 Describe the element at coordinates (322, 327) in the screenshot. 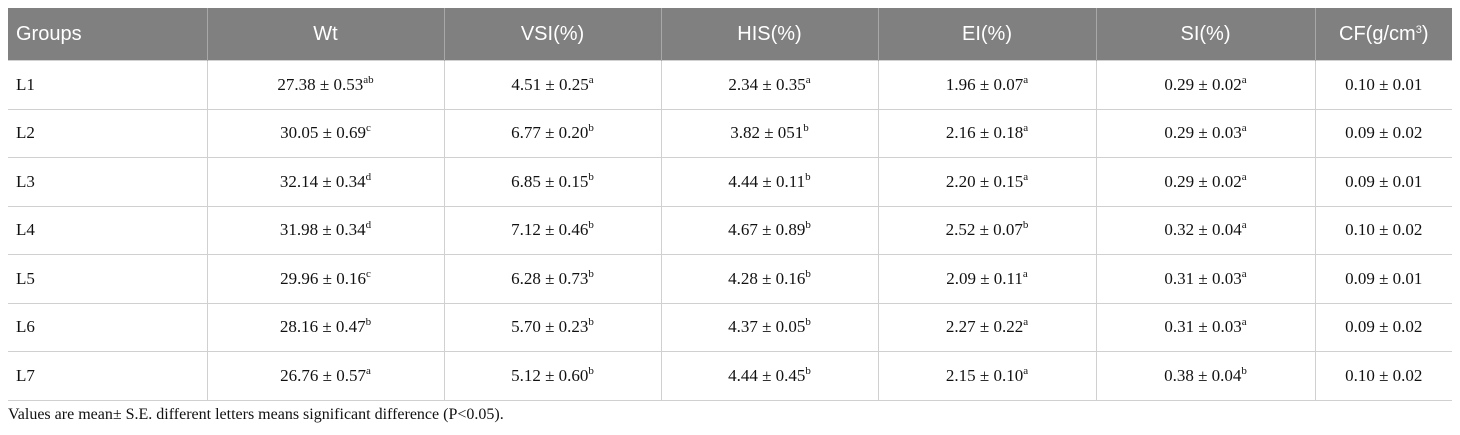

I see `cell-text: 28.16 ± 0.47` at that location.